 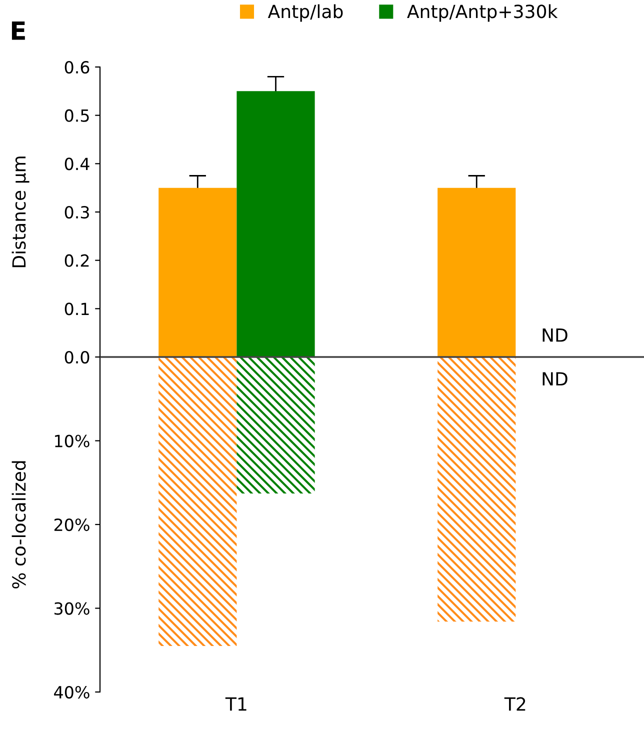 What do you see at coordinates (76, 260) in the screenshot?
I see `y-tick-label: 0.2` at bounding box center [76, 260].